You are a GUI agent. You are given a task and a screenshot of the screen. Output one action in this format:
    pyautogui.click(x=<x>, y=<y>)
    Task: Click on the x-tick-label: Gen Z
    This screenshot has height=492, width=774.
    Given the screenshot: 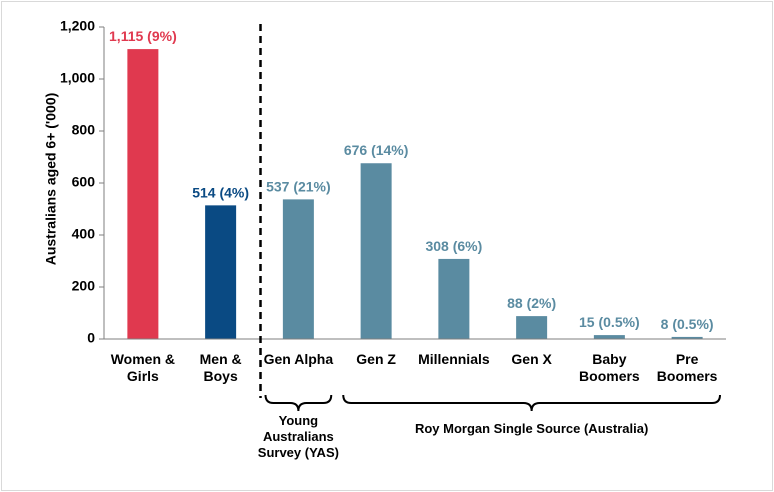 What is the action you would take?
    pyautogui.click(x=376, y=359)
    